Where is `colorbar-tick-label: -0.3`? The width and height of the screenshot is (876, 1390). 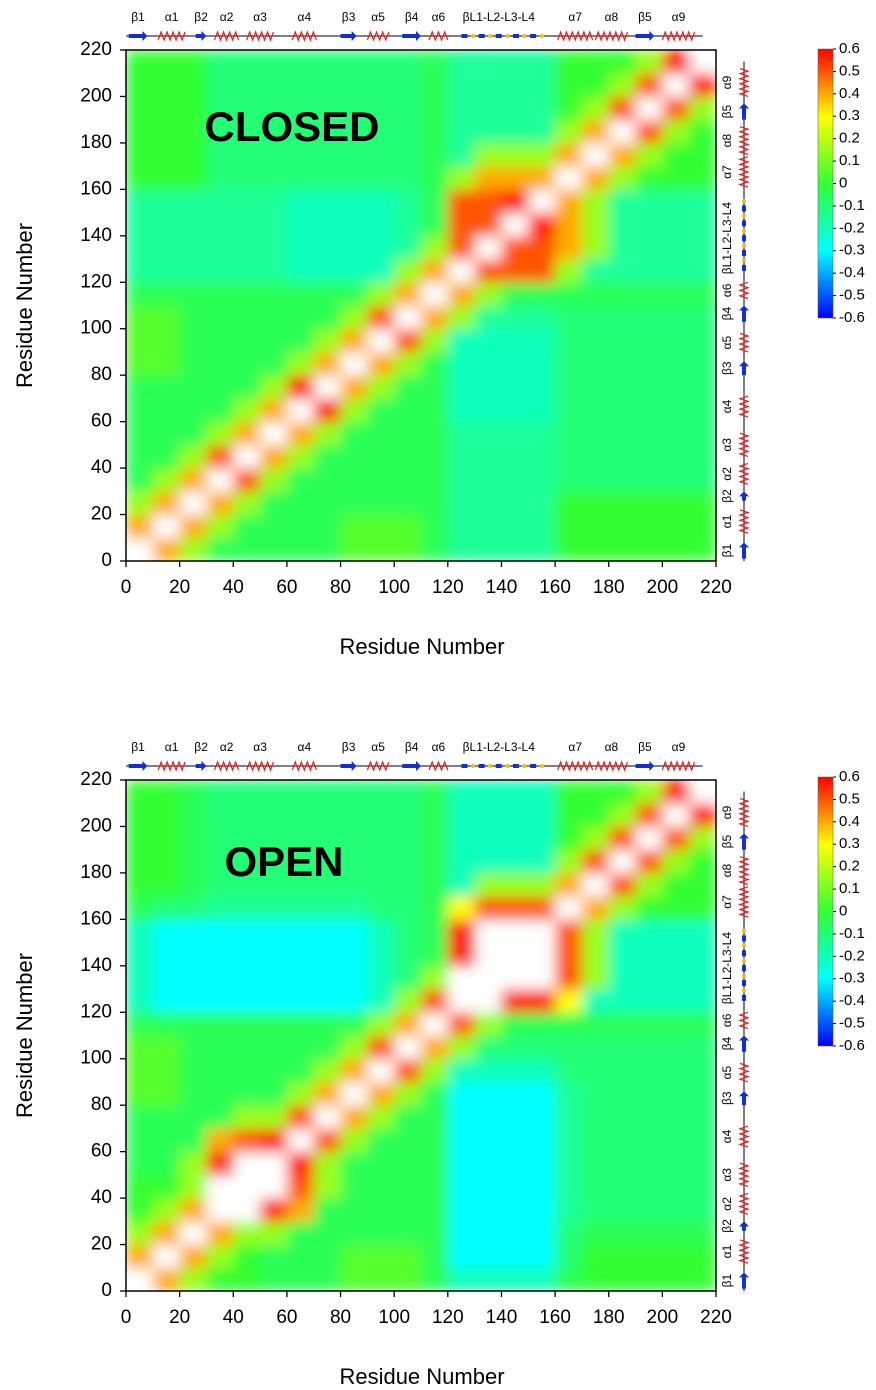 colorbar-tick-label: -0.3 is located at coordinates (852, 978).